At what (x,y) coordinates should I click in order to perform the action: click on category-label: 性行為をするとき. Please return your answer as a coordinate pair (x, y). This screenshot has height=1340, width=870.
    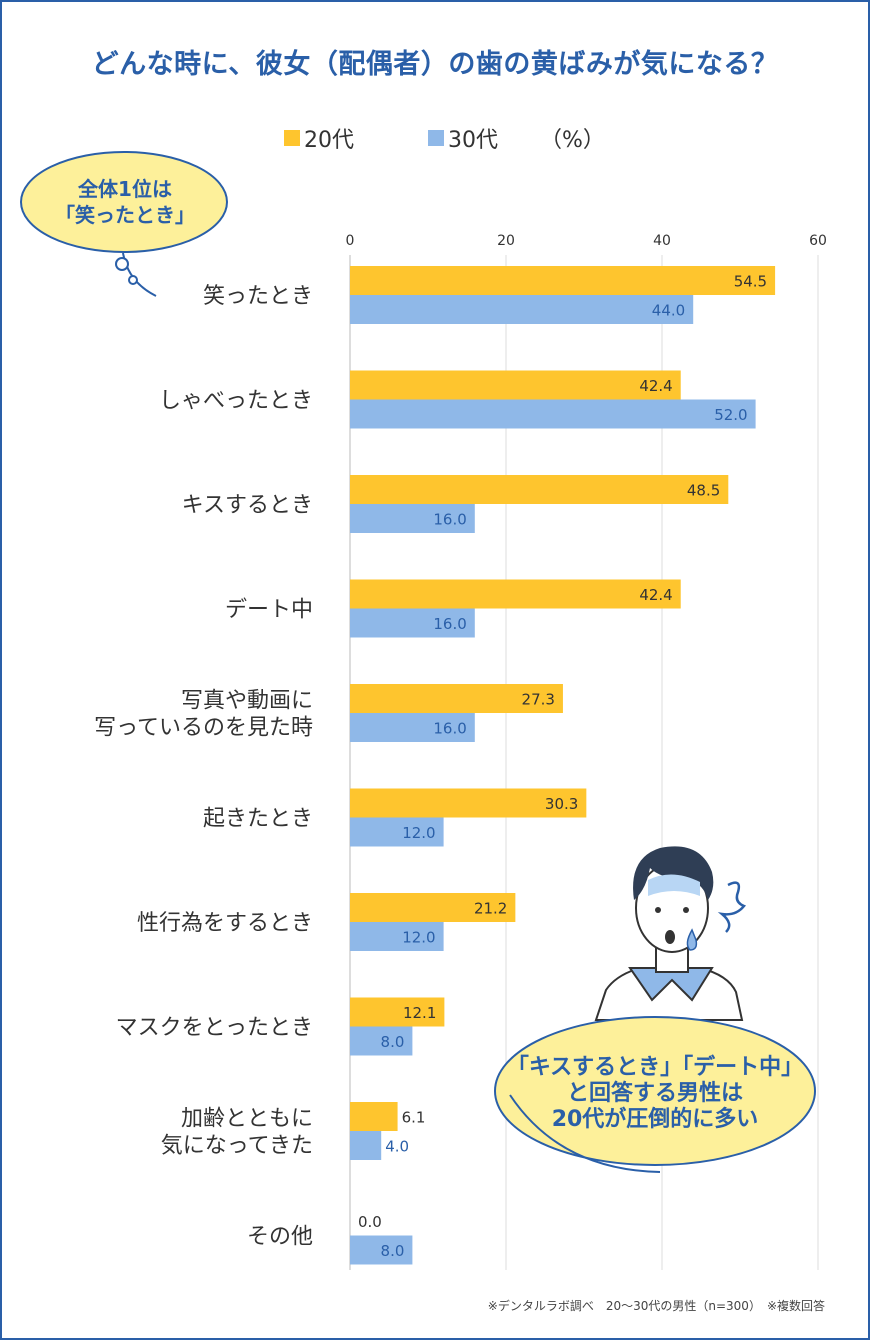
    Looking at the image, I should click on (225, 923).